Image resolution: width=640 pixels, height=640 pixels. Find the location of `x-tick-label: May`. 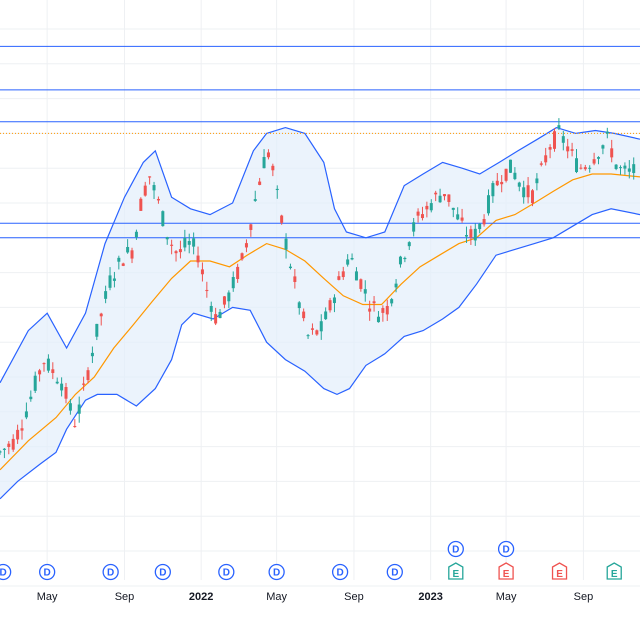

x-tick-label: May is located at coordinates (47, 597).